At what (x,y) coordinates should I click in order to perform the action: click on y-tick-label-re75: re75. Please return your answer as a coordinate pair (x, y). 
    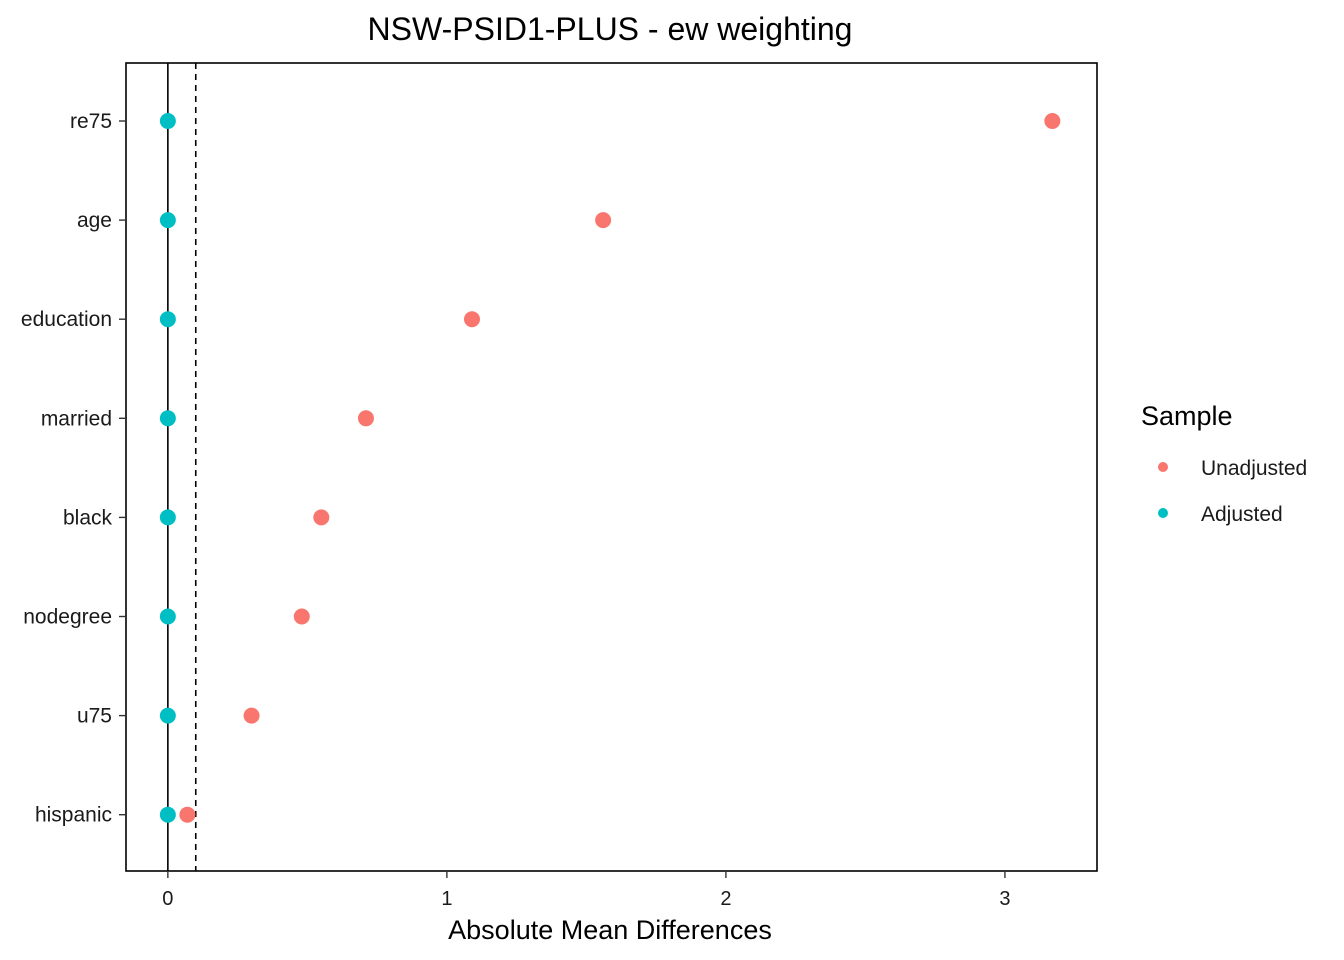
    Looking at the image, I should click on (91, 121).